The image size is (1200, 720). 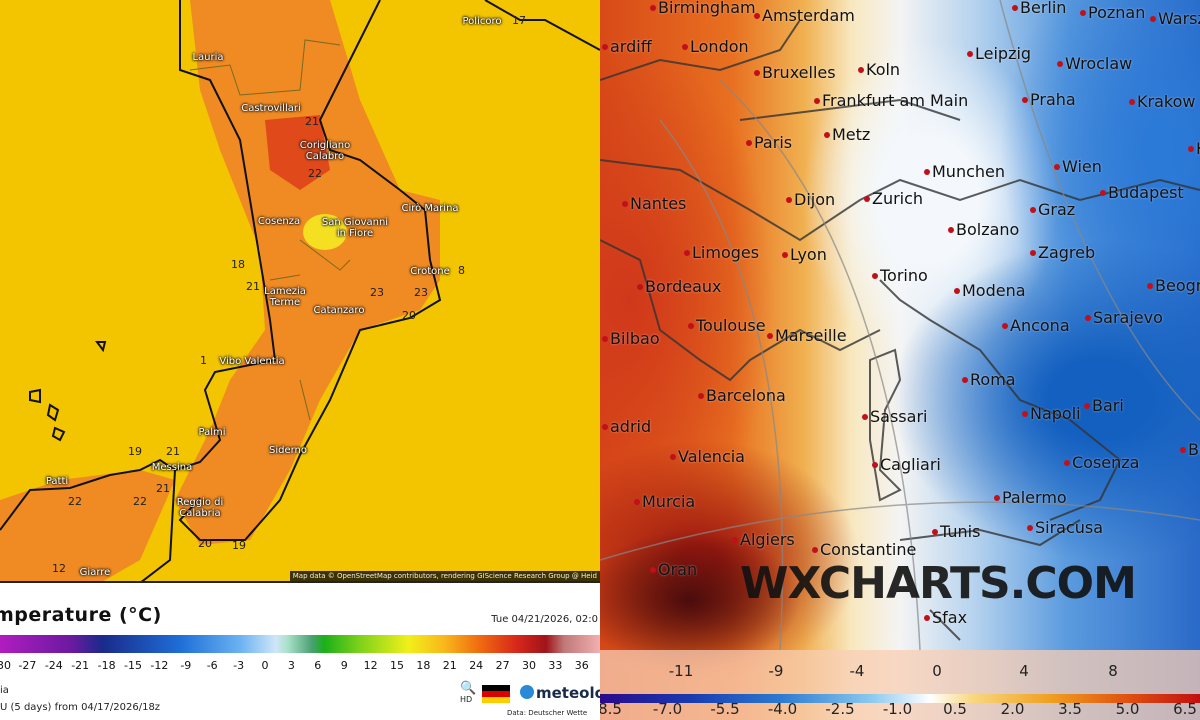 What do you see at coordinates (763, 539) in the screenshot?
I see `city-label: Algiers` at bounding box center [763, 539].